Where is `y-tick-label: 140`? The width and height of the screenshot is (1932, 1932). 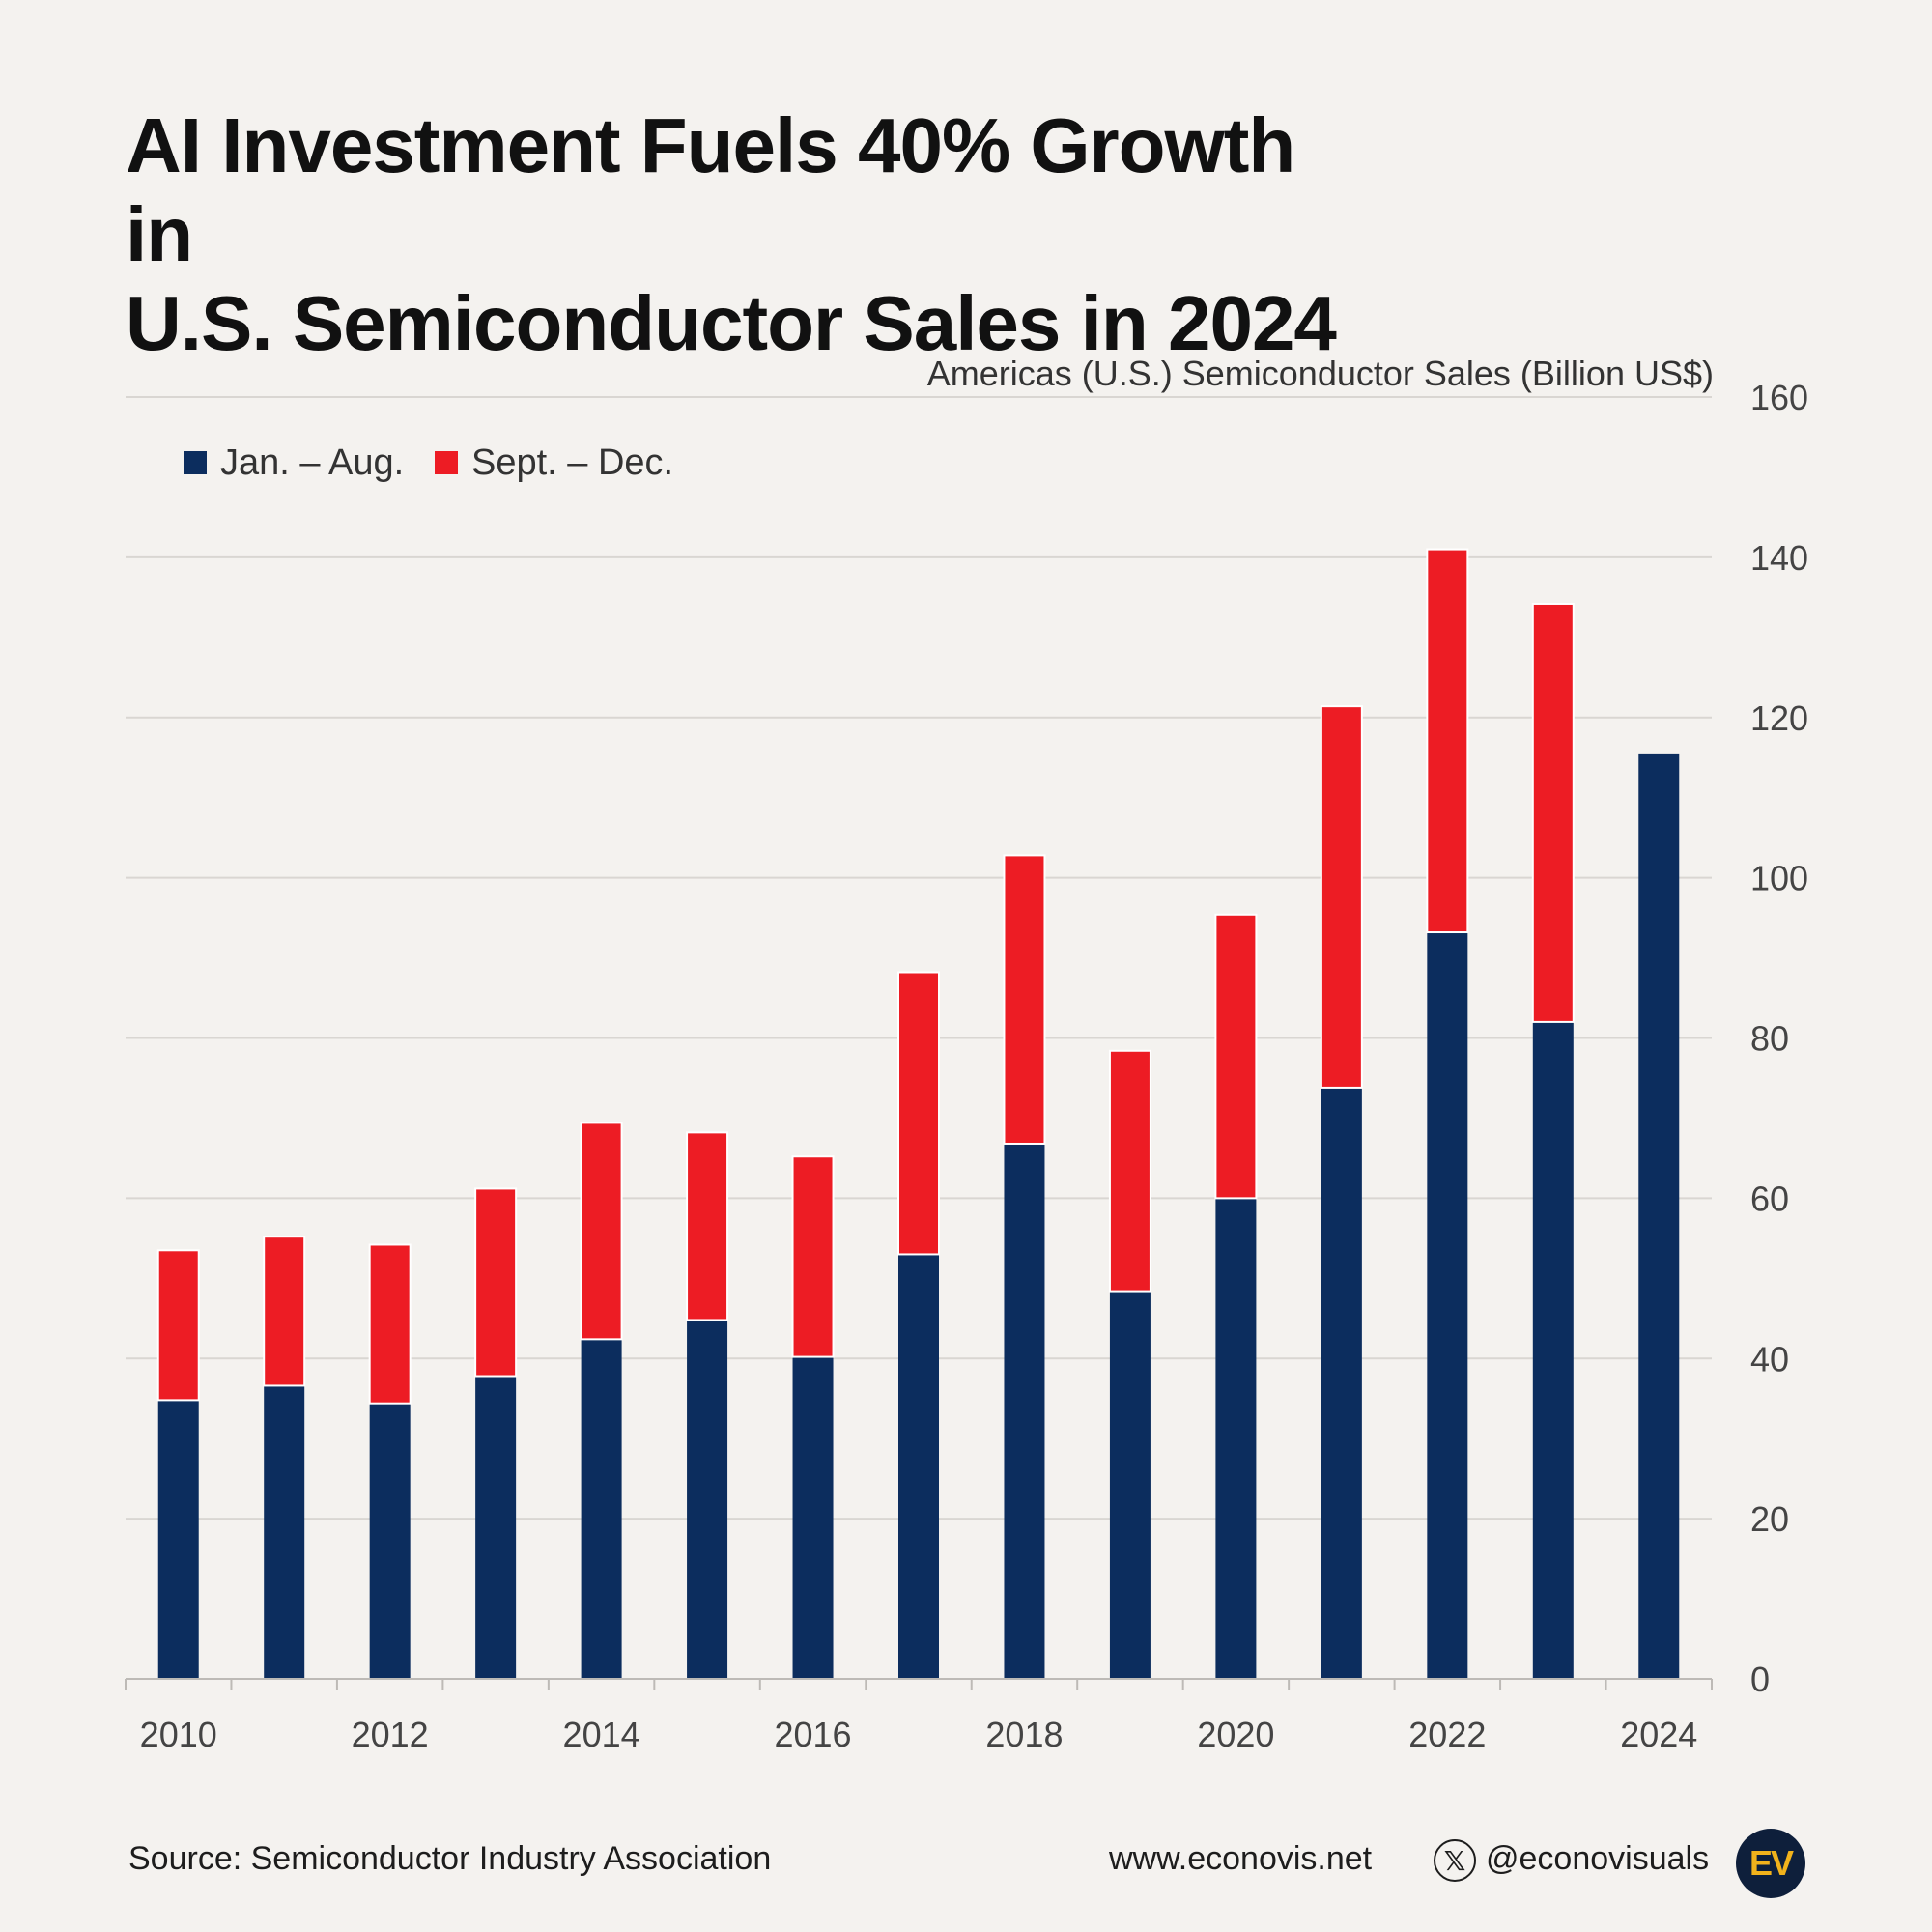
y-tick-label: 140 is located at coordinates (1779, 558).